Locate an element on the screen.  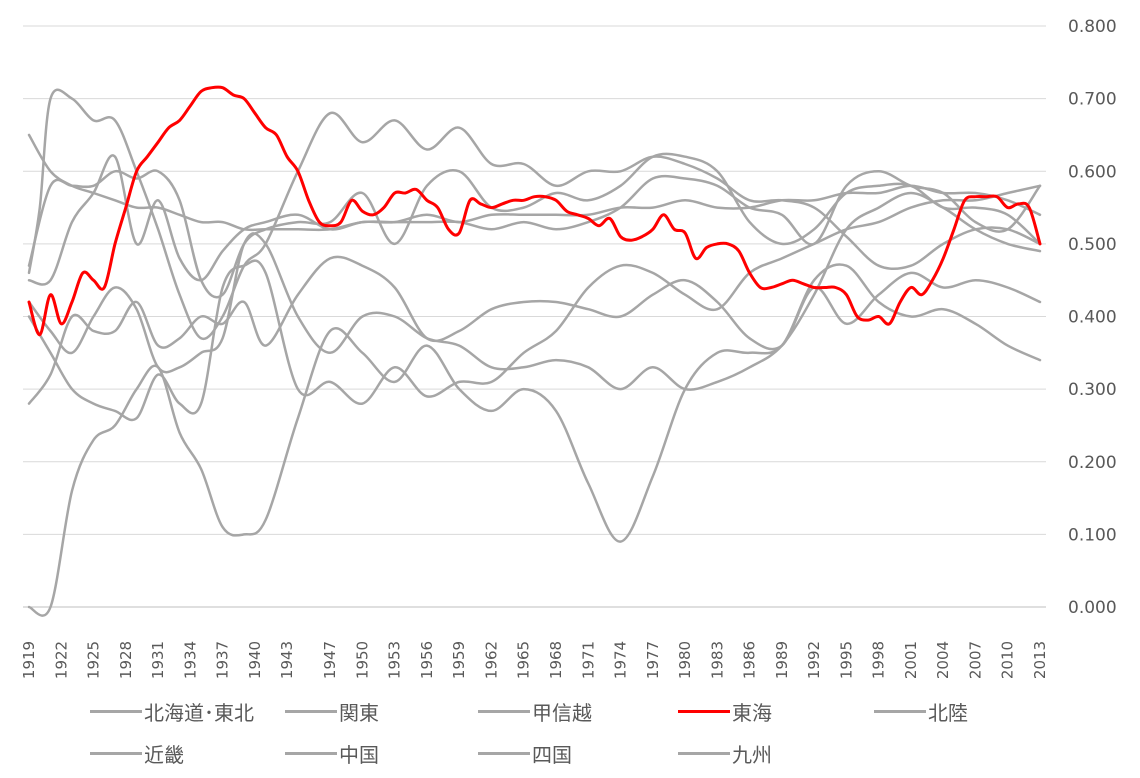
legend-item: 近畿 is located at coordinates (137, 753).